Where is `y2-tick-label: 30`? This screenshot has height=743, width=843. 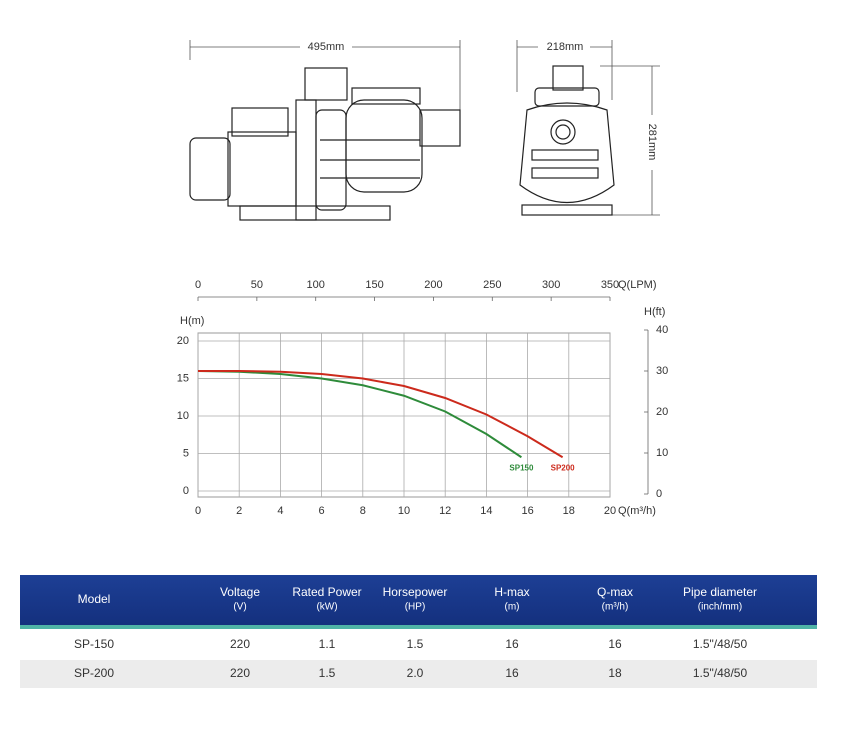
y2-tick-label: 30 is located at coordinates (662, 371).